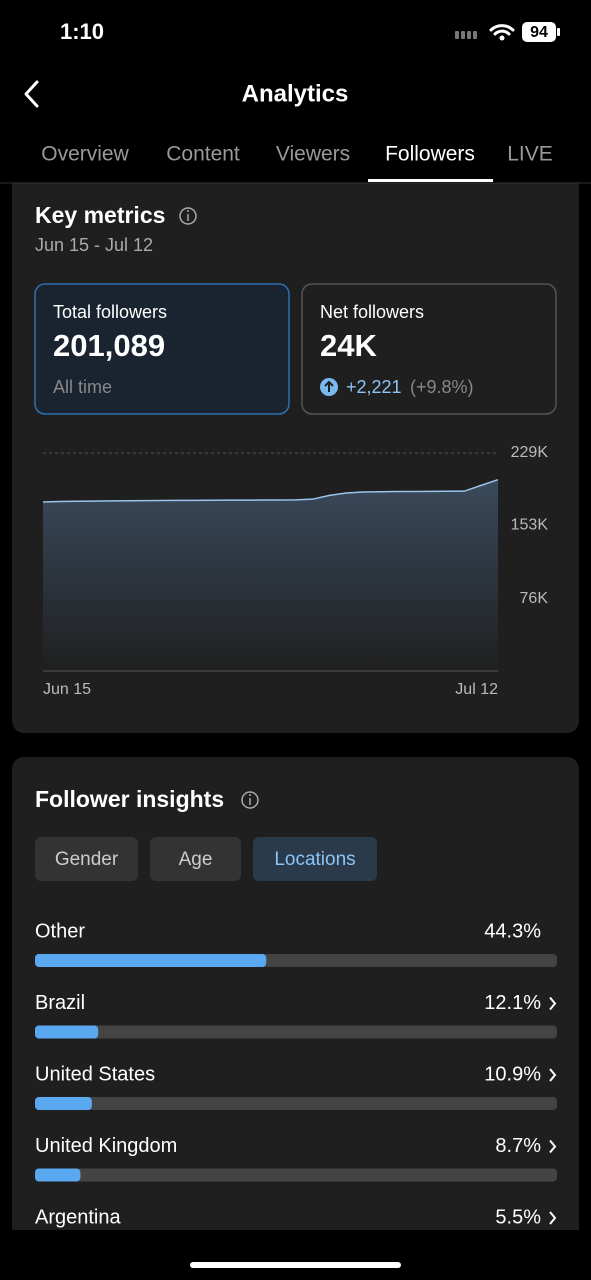  What do you see at coordinates (100, 215) in the screenshot?
I see `section-title: Key metrics` at bounding box center [100, 215].